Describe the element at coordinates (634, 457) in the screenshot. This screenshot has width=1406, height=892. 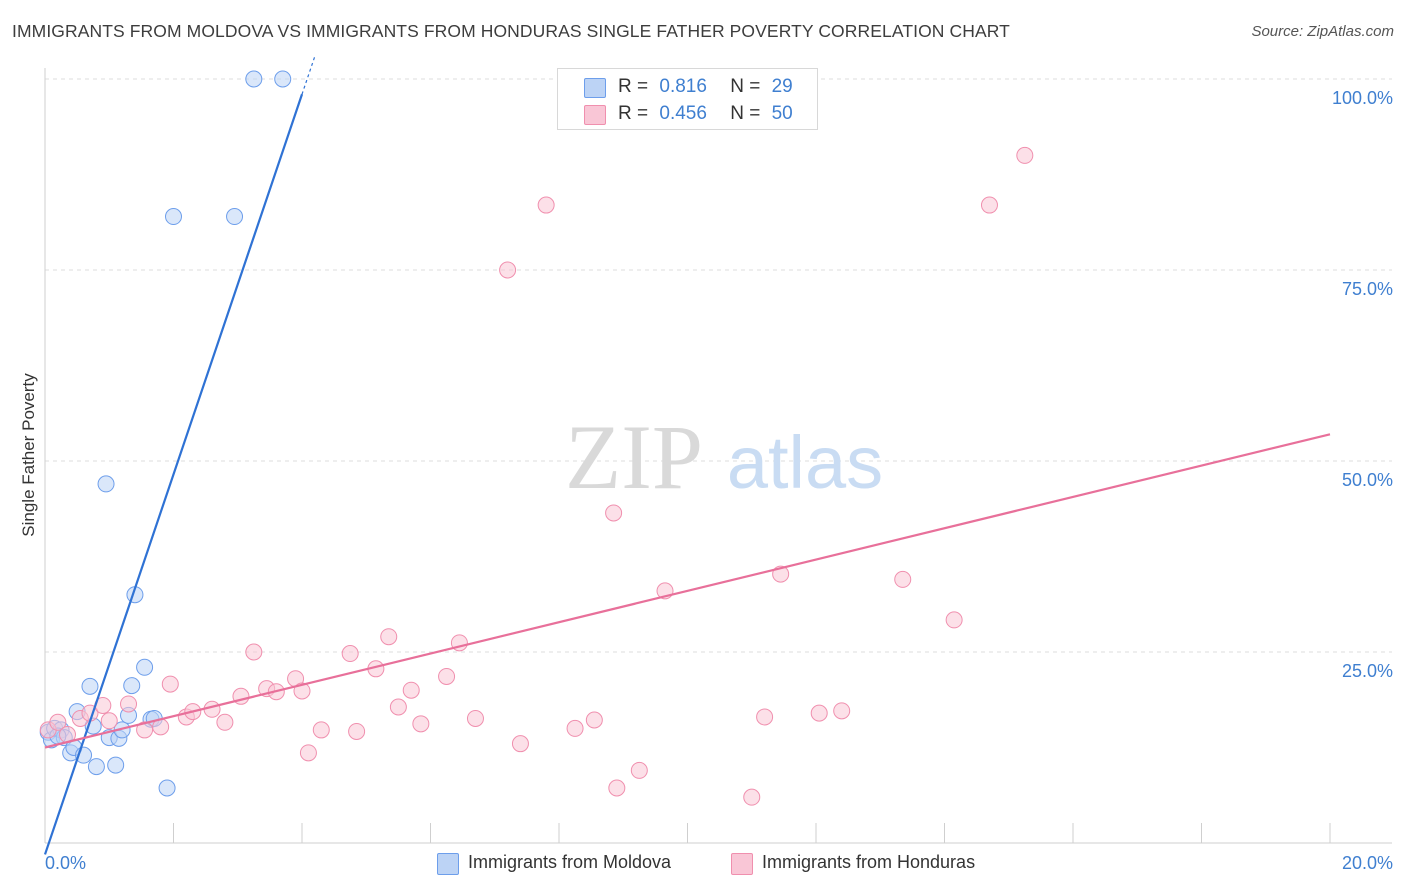
I see `watermark-zip: ZIP` at that location.